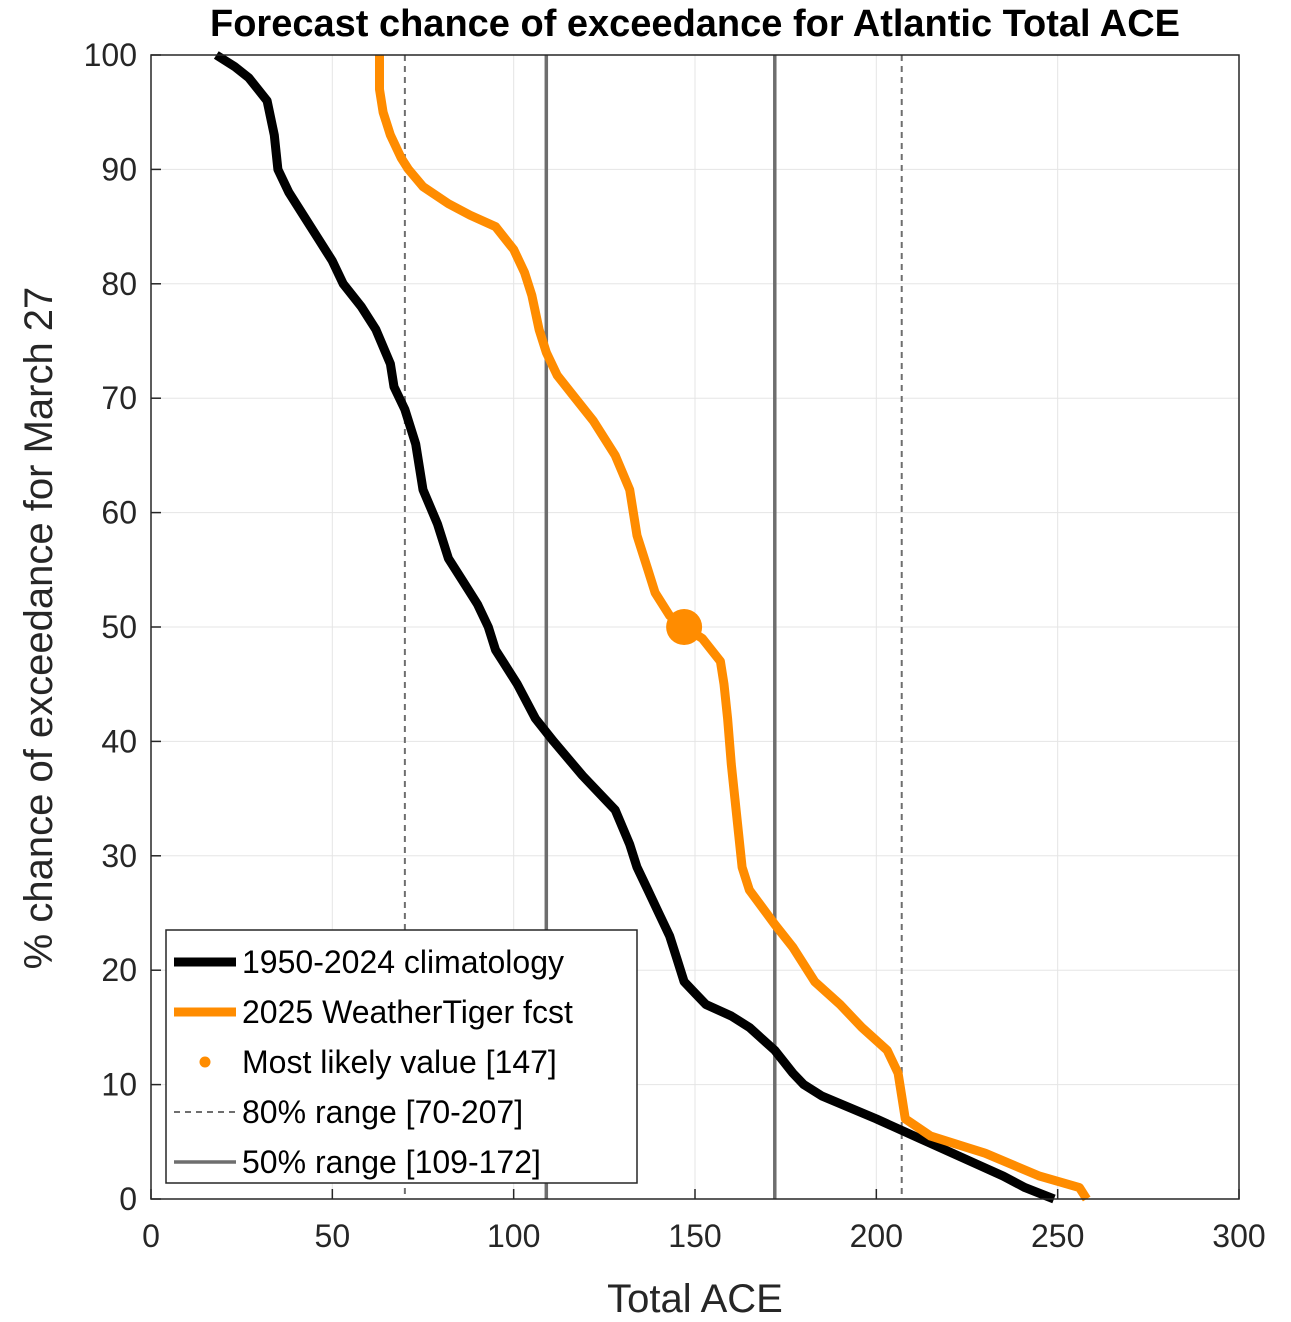 The height and width of the screenshot is (1322, 1291). What do you see at coordinates (399, 1062) in the screenshot?
I see `legend-label-most_likely: Most likely value [147]` at bounding box center [399, 1062].